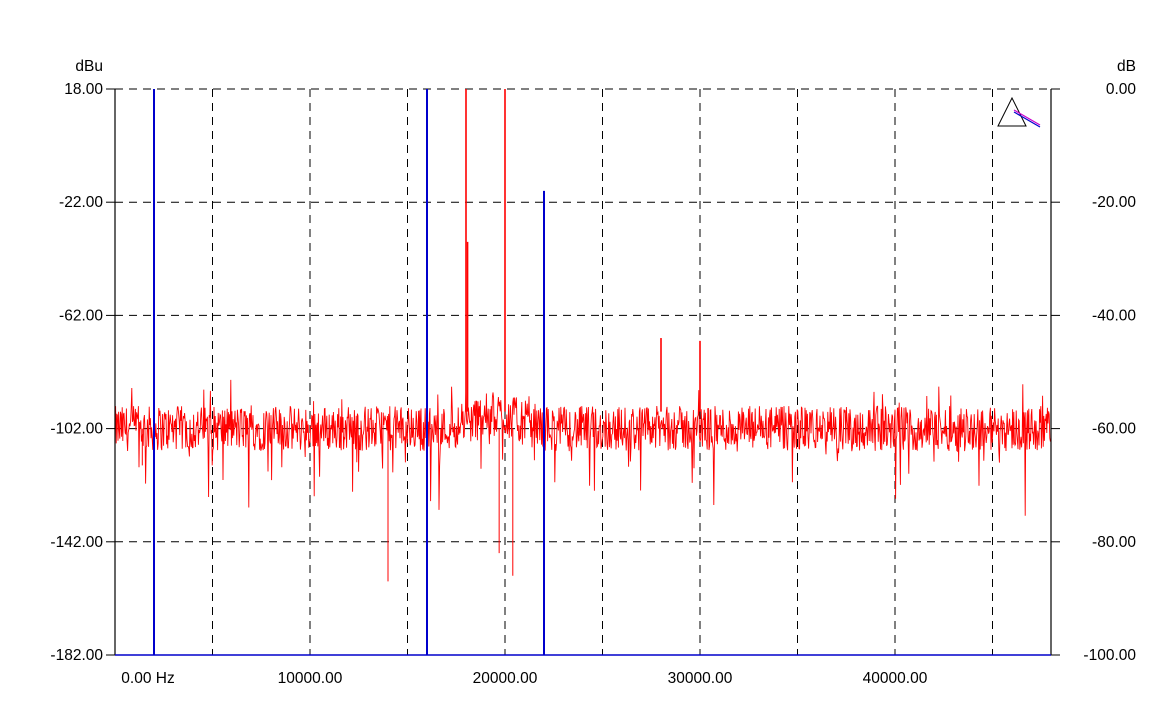 The width and height of the screenshot is (1154, 722). What do you see at coordinates (89, 66) in the screenshot?
I see `left-axis-unit: dBu` at bounding box center [89, 66].